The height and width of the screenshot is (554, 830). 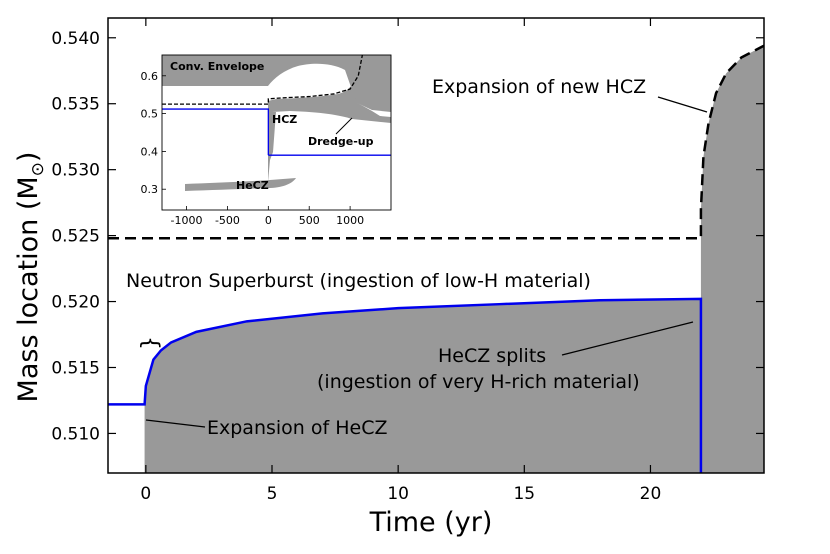 What do you see at coordinates (75, 39) in the screenshot?
I see `main-y-tick-label: 0.540` at bounding box center [75, 39].